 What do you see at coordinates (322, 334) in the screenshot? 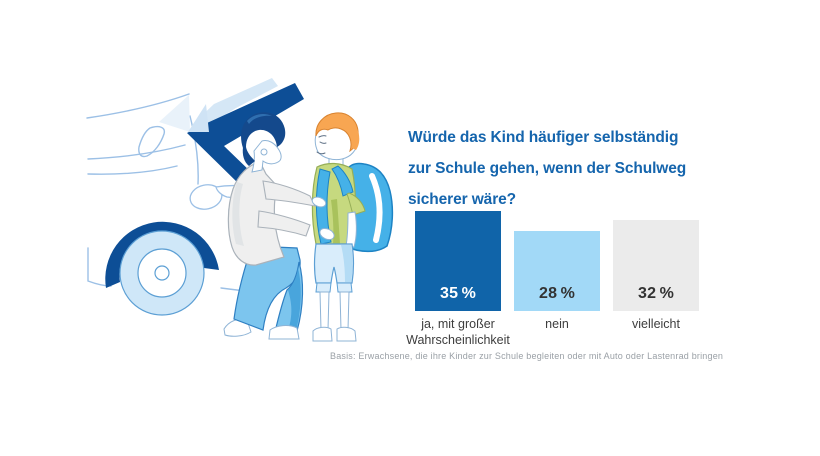
I see `child-shoe-left` at bounding box center [322, 334].